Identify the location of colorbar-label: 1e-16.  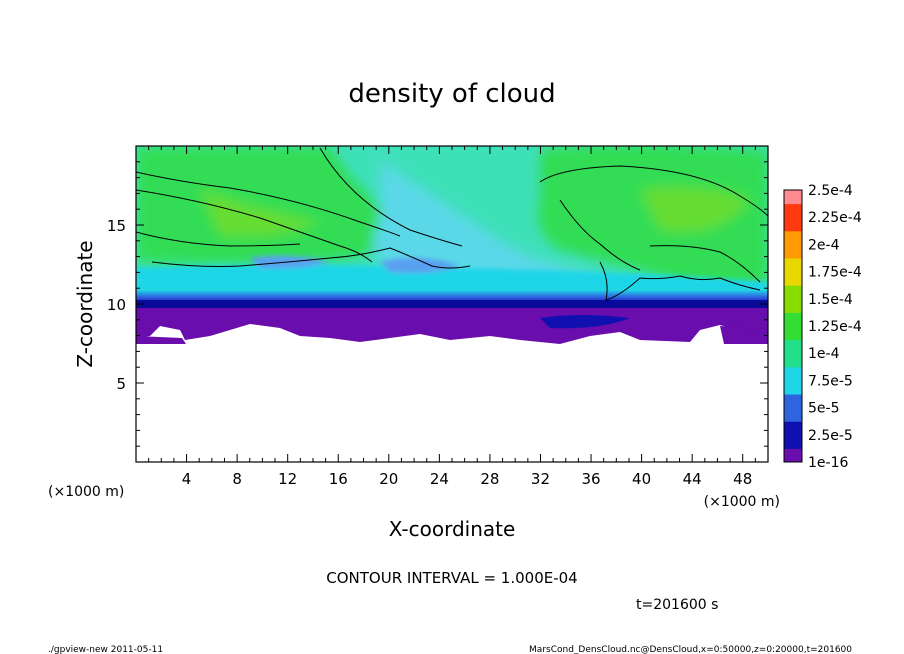
(828, 463).